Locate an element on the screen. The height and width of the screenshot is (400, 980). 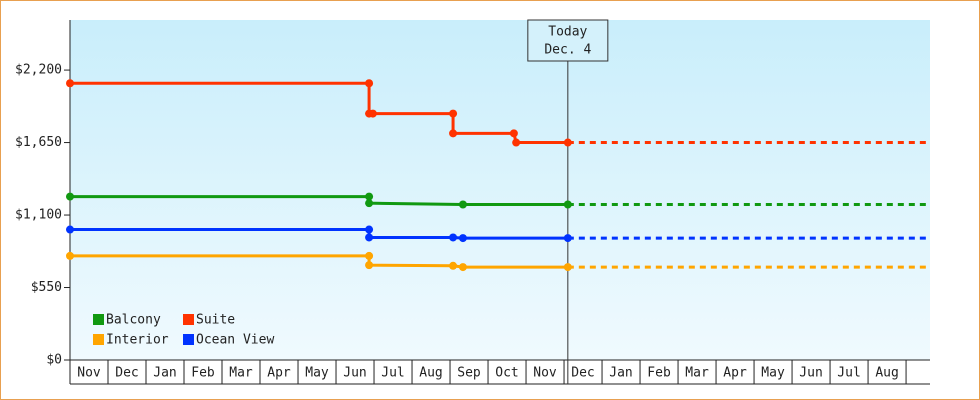
y-tick-label: $550 is located at coordinates (46, 287).